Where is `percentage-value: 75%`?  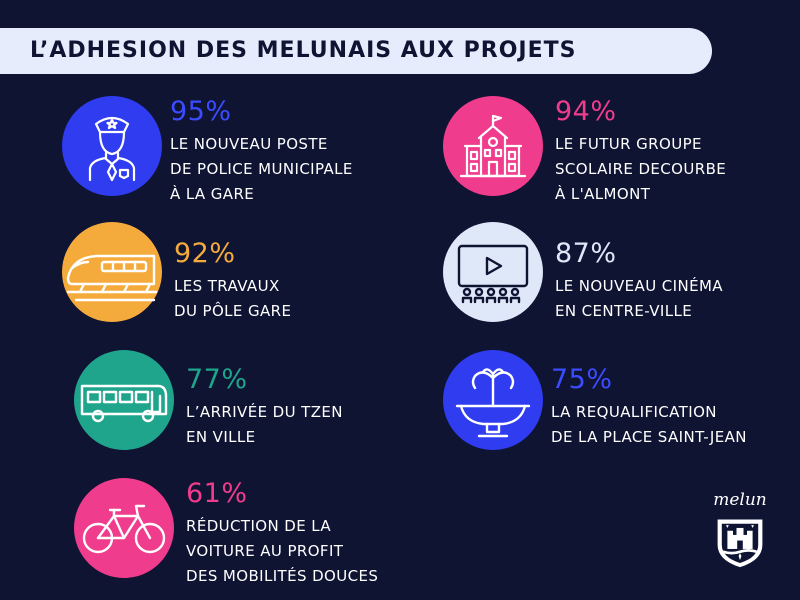 percentage-value: 75% is located at coordinates (582, 379).